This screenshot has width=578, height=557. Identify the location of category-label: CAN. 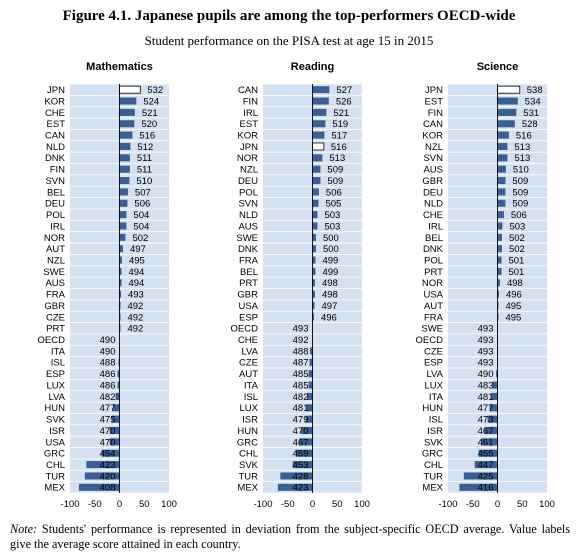
(55, 136).